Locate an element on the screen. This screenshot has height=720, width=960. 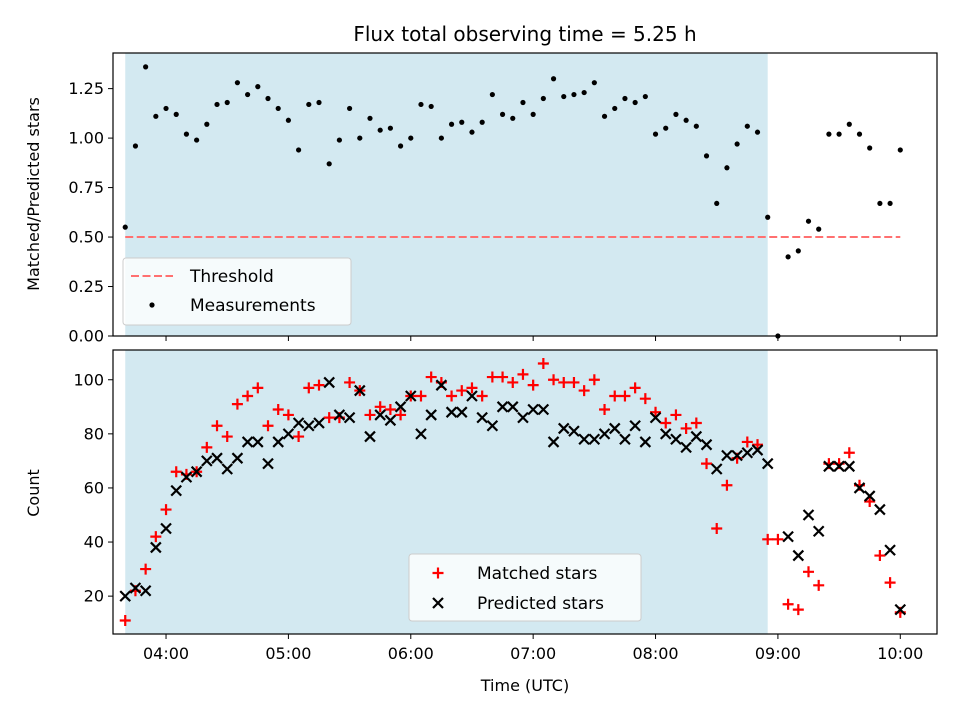
legend-threshold-label: Threshold is located at coordinates (231, 277).